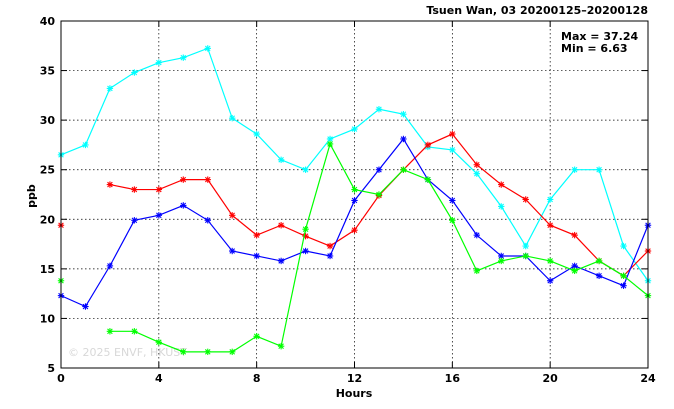  What do you see at coordinates (537, 10) in the screenshot?
I see `chart-title: Tsuen Wan, 03 20200125–20200128` at bounding box center [537, 10].